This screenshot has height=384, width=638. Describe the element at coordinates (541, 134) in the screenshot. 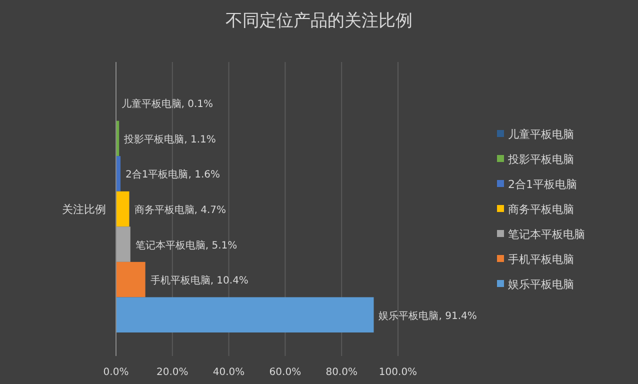

I see `legend-label: 儿童平板电脑` at that location.